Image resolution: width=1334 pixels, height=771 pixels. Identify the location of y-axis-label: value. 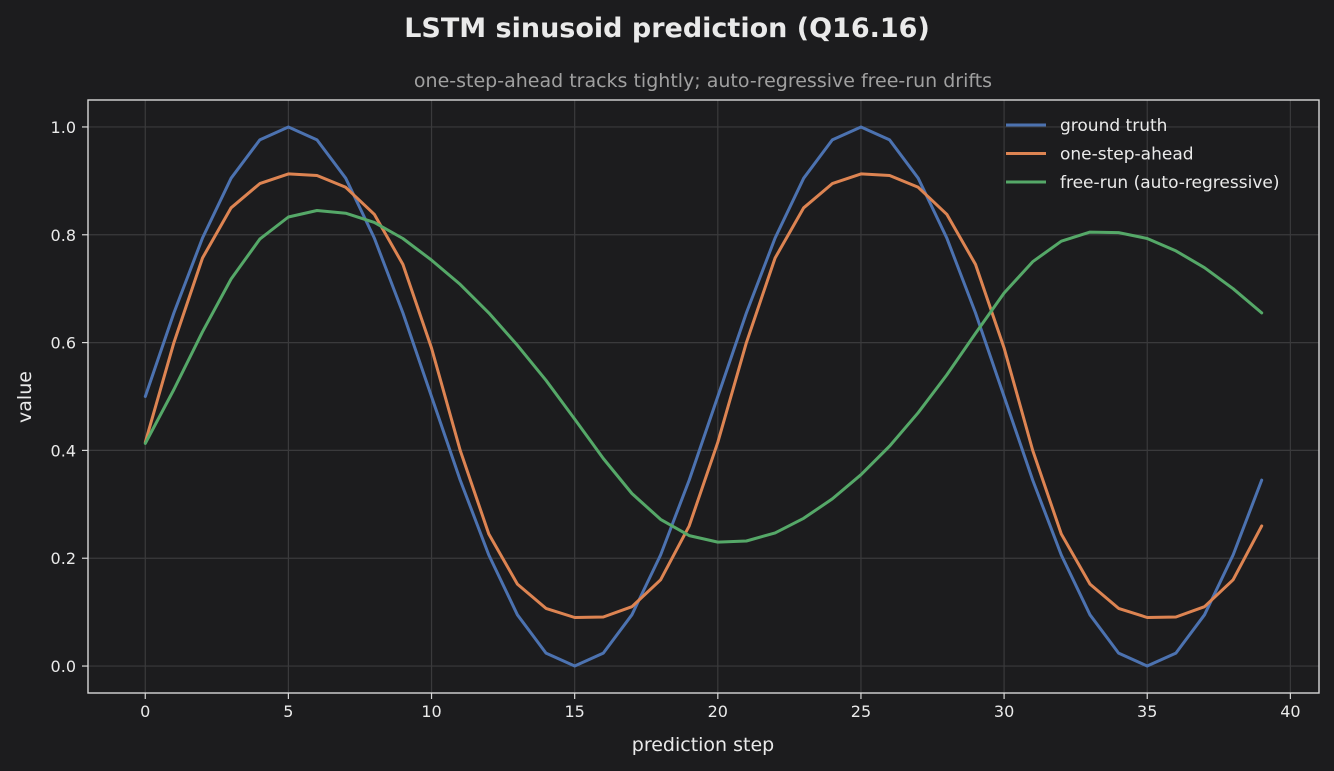
(25, 397).